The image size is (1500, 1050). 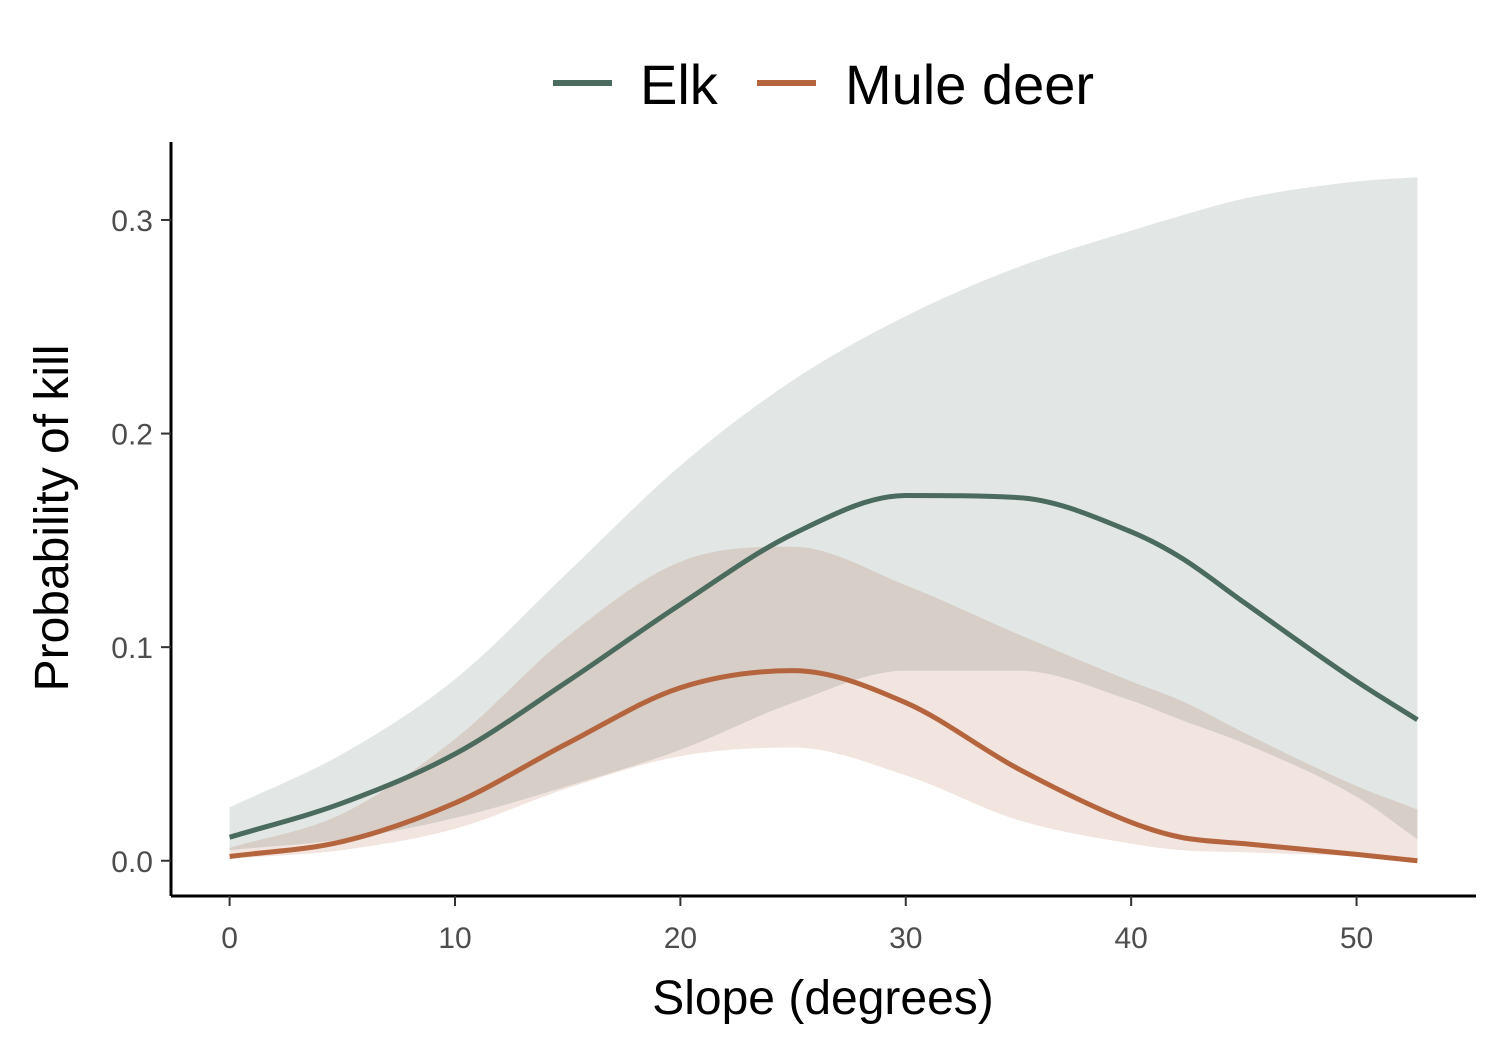 I want to click on y-tick-label: 0.3, so click(x=132, y=221).